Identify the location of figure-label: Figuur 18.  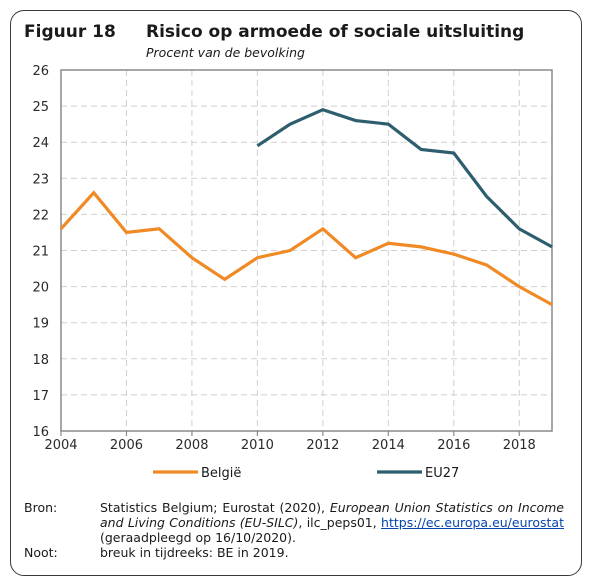
(70, 32).